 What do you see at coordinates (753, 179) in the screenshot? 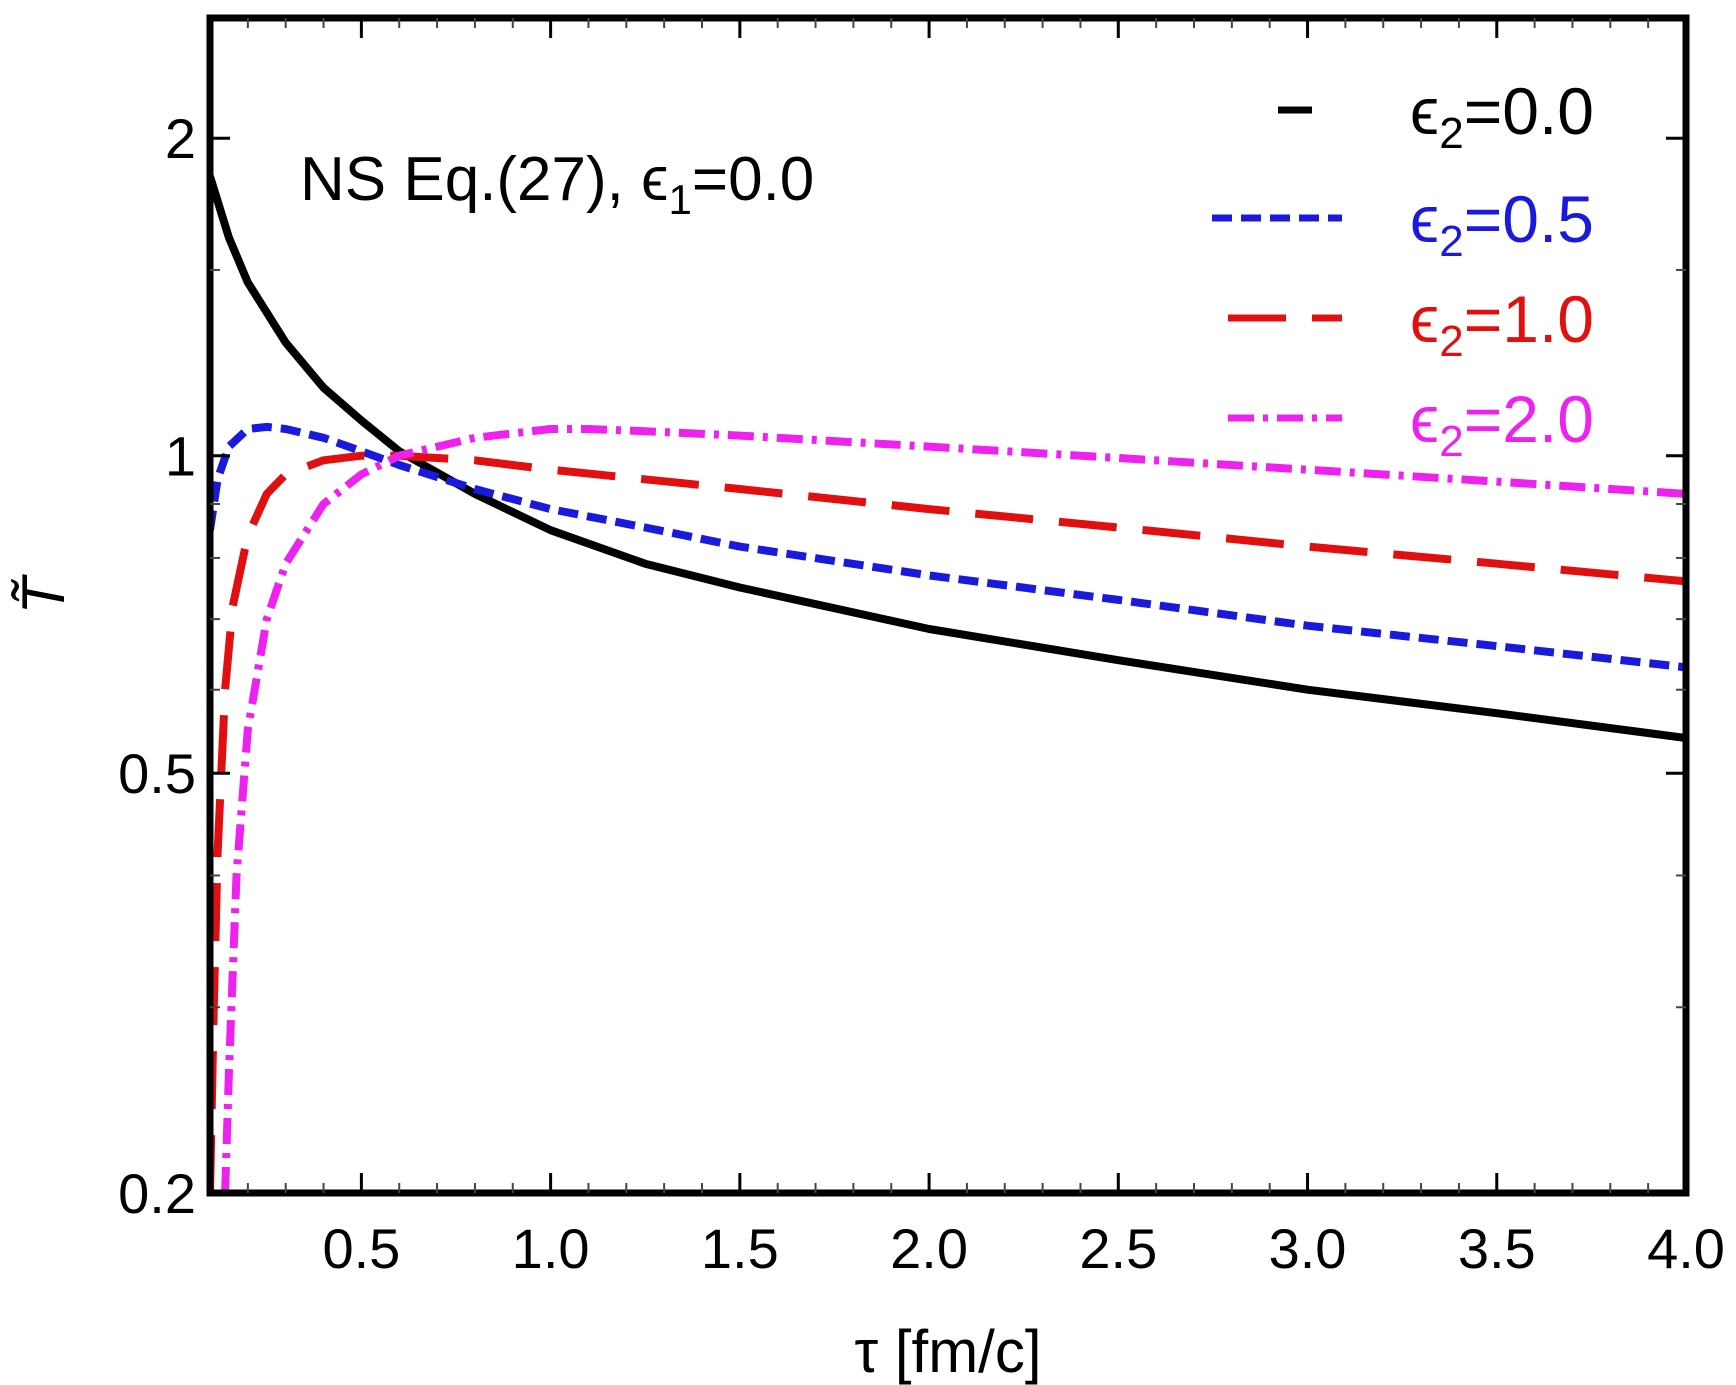
I see `annotation-suffix: =0.0` at bounding box center [753, 179].